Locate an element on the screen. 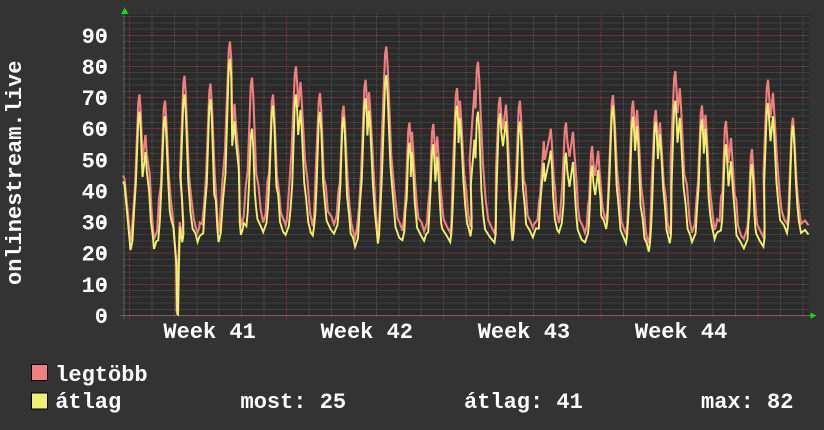  svg-text: 10 is located at coordinates (95, 286).